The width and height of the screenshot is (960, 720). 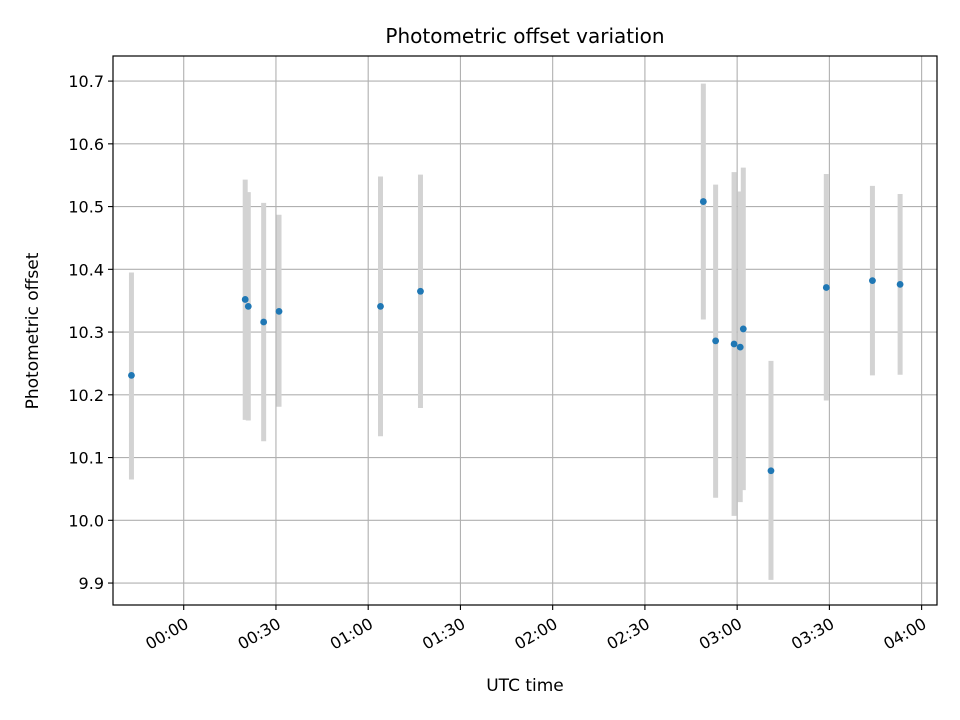 I want to click on y-tick-label: 10.0, so click(x=86, y=520).